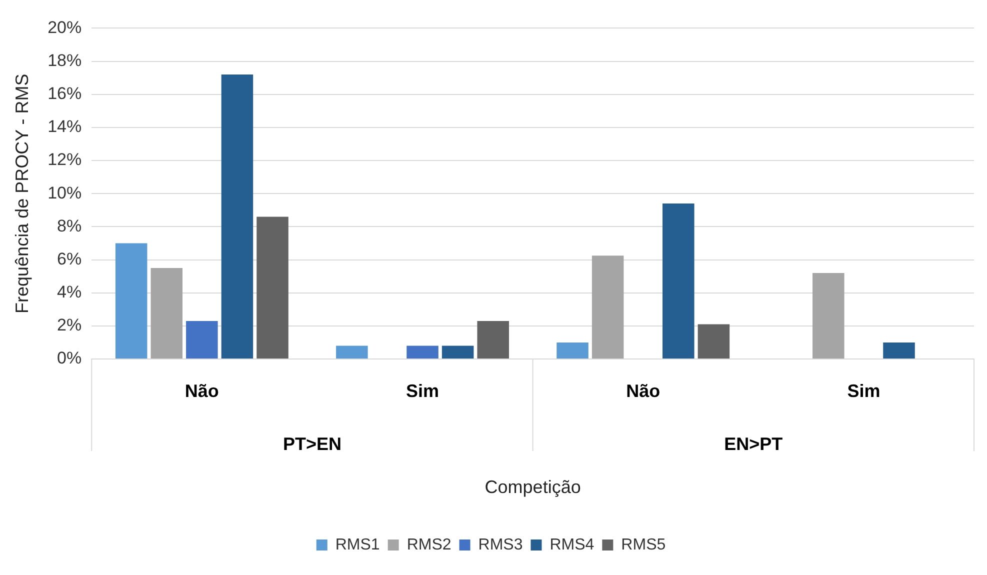 Image resolution: width=987 pixels, height=575 pixels. Describe the element at coordinates (357, 545) in the screenshot. I see `legend-label: RMS1` at that location.